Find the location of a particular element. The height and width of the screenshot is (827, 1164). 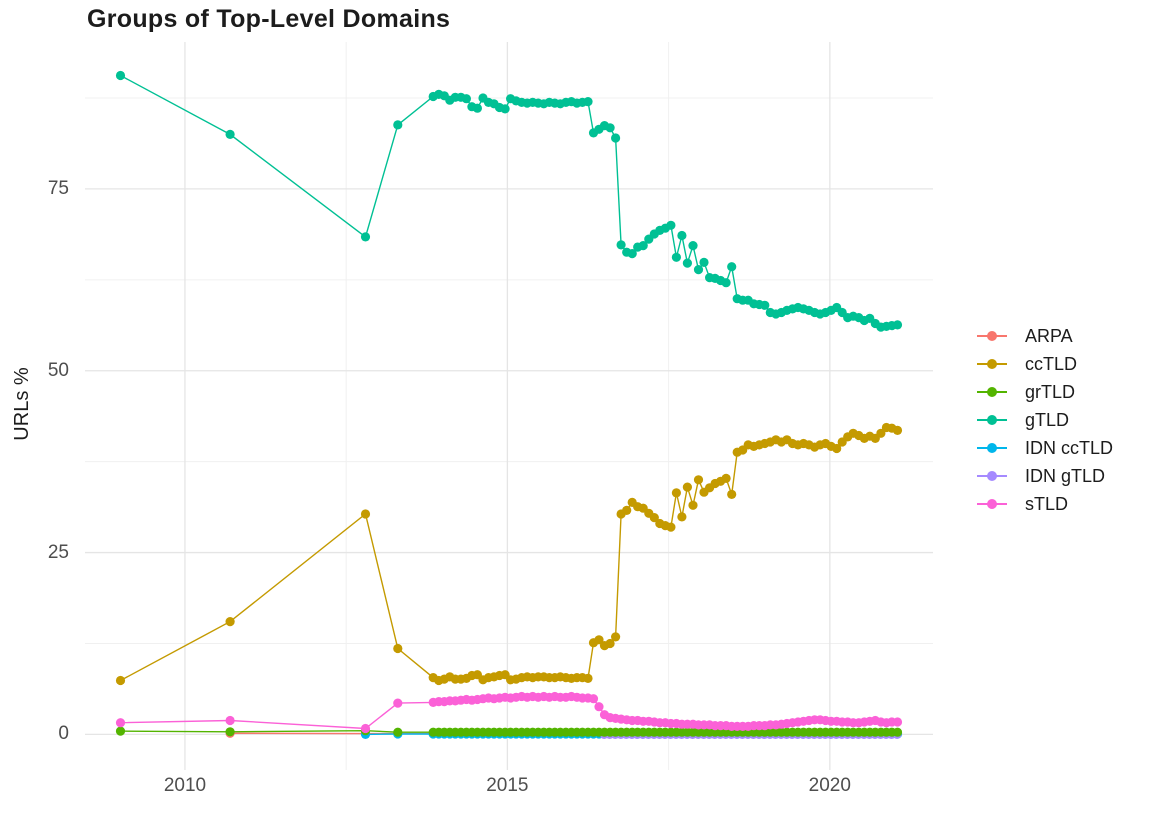

series-stld is located at coordinates (509, 712).